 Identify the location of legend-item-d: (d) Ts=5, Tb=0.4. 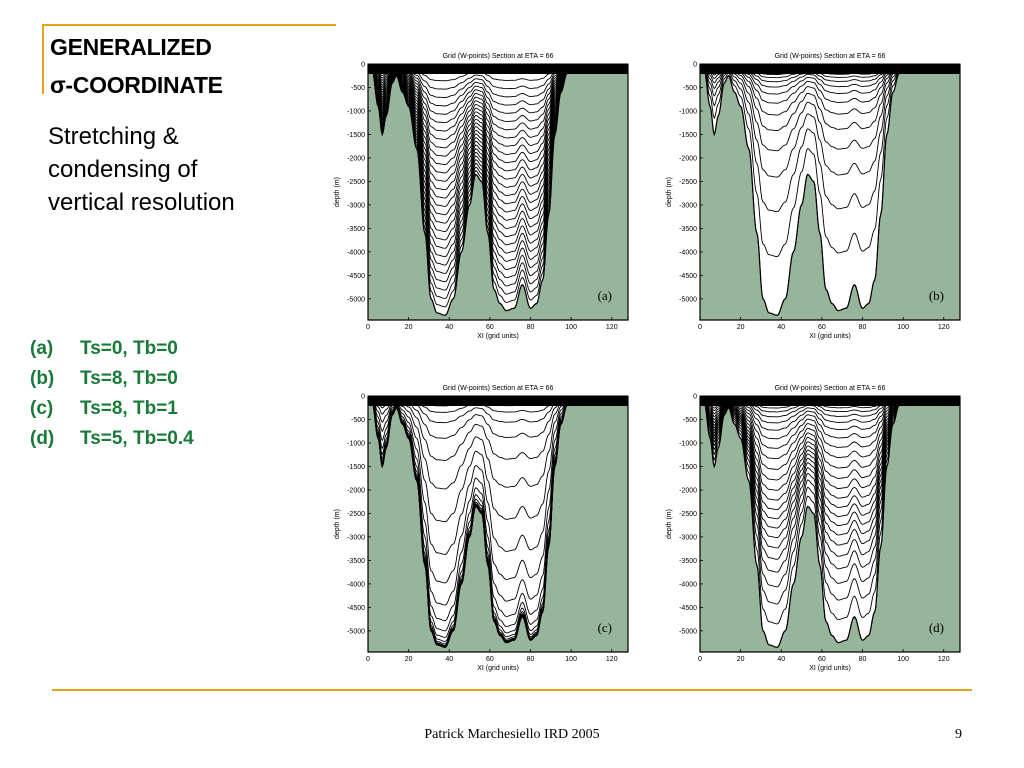
(112, 439).